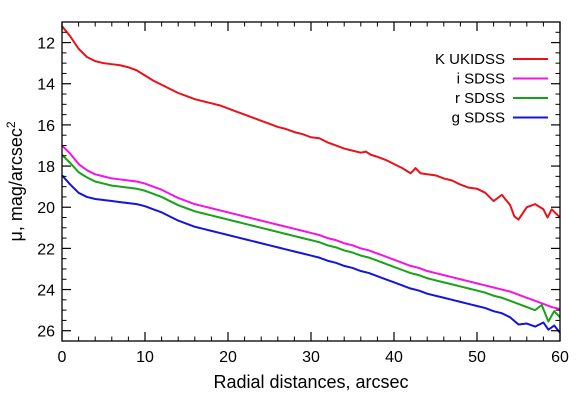 This screenshot has width=581, height=407. I want to click on y-tick-label: 22, so click(46, 249).